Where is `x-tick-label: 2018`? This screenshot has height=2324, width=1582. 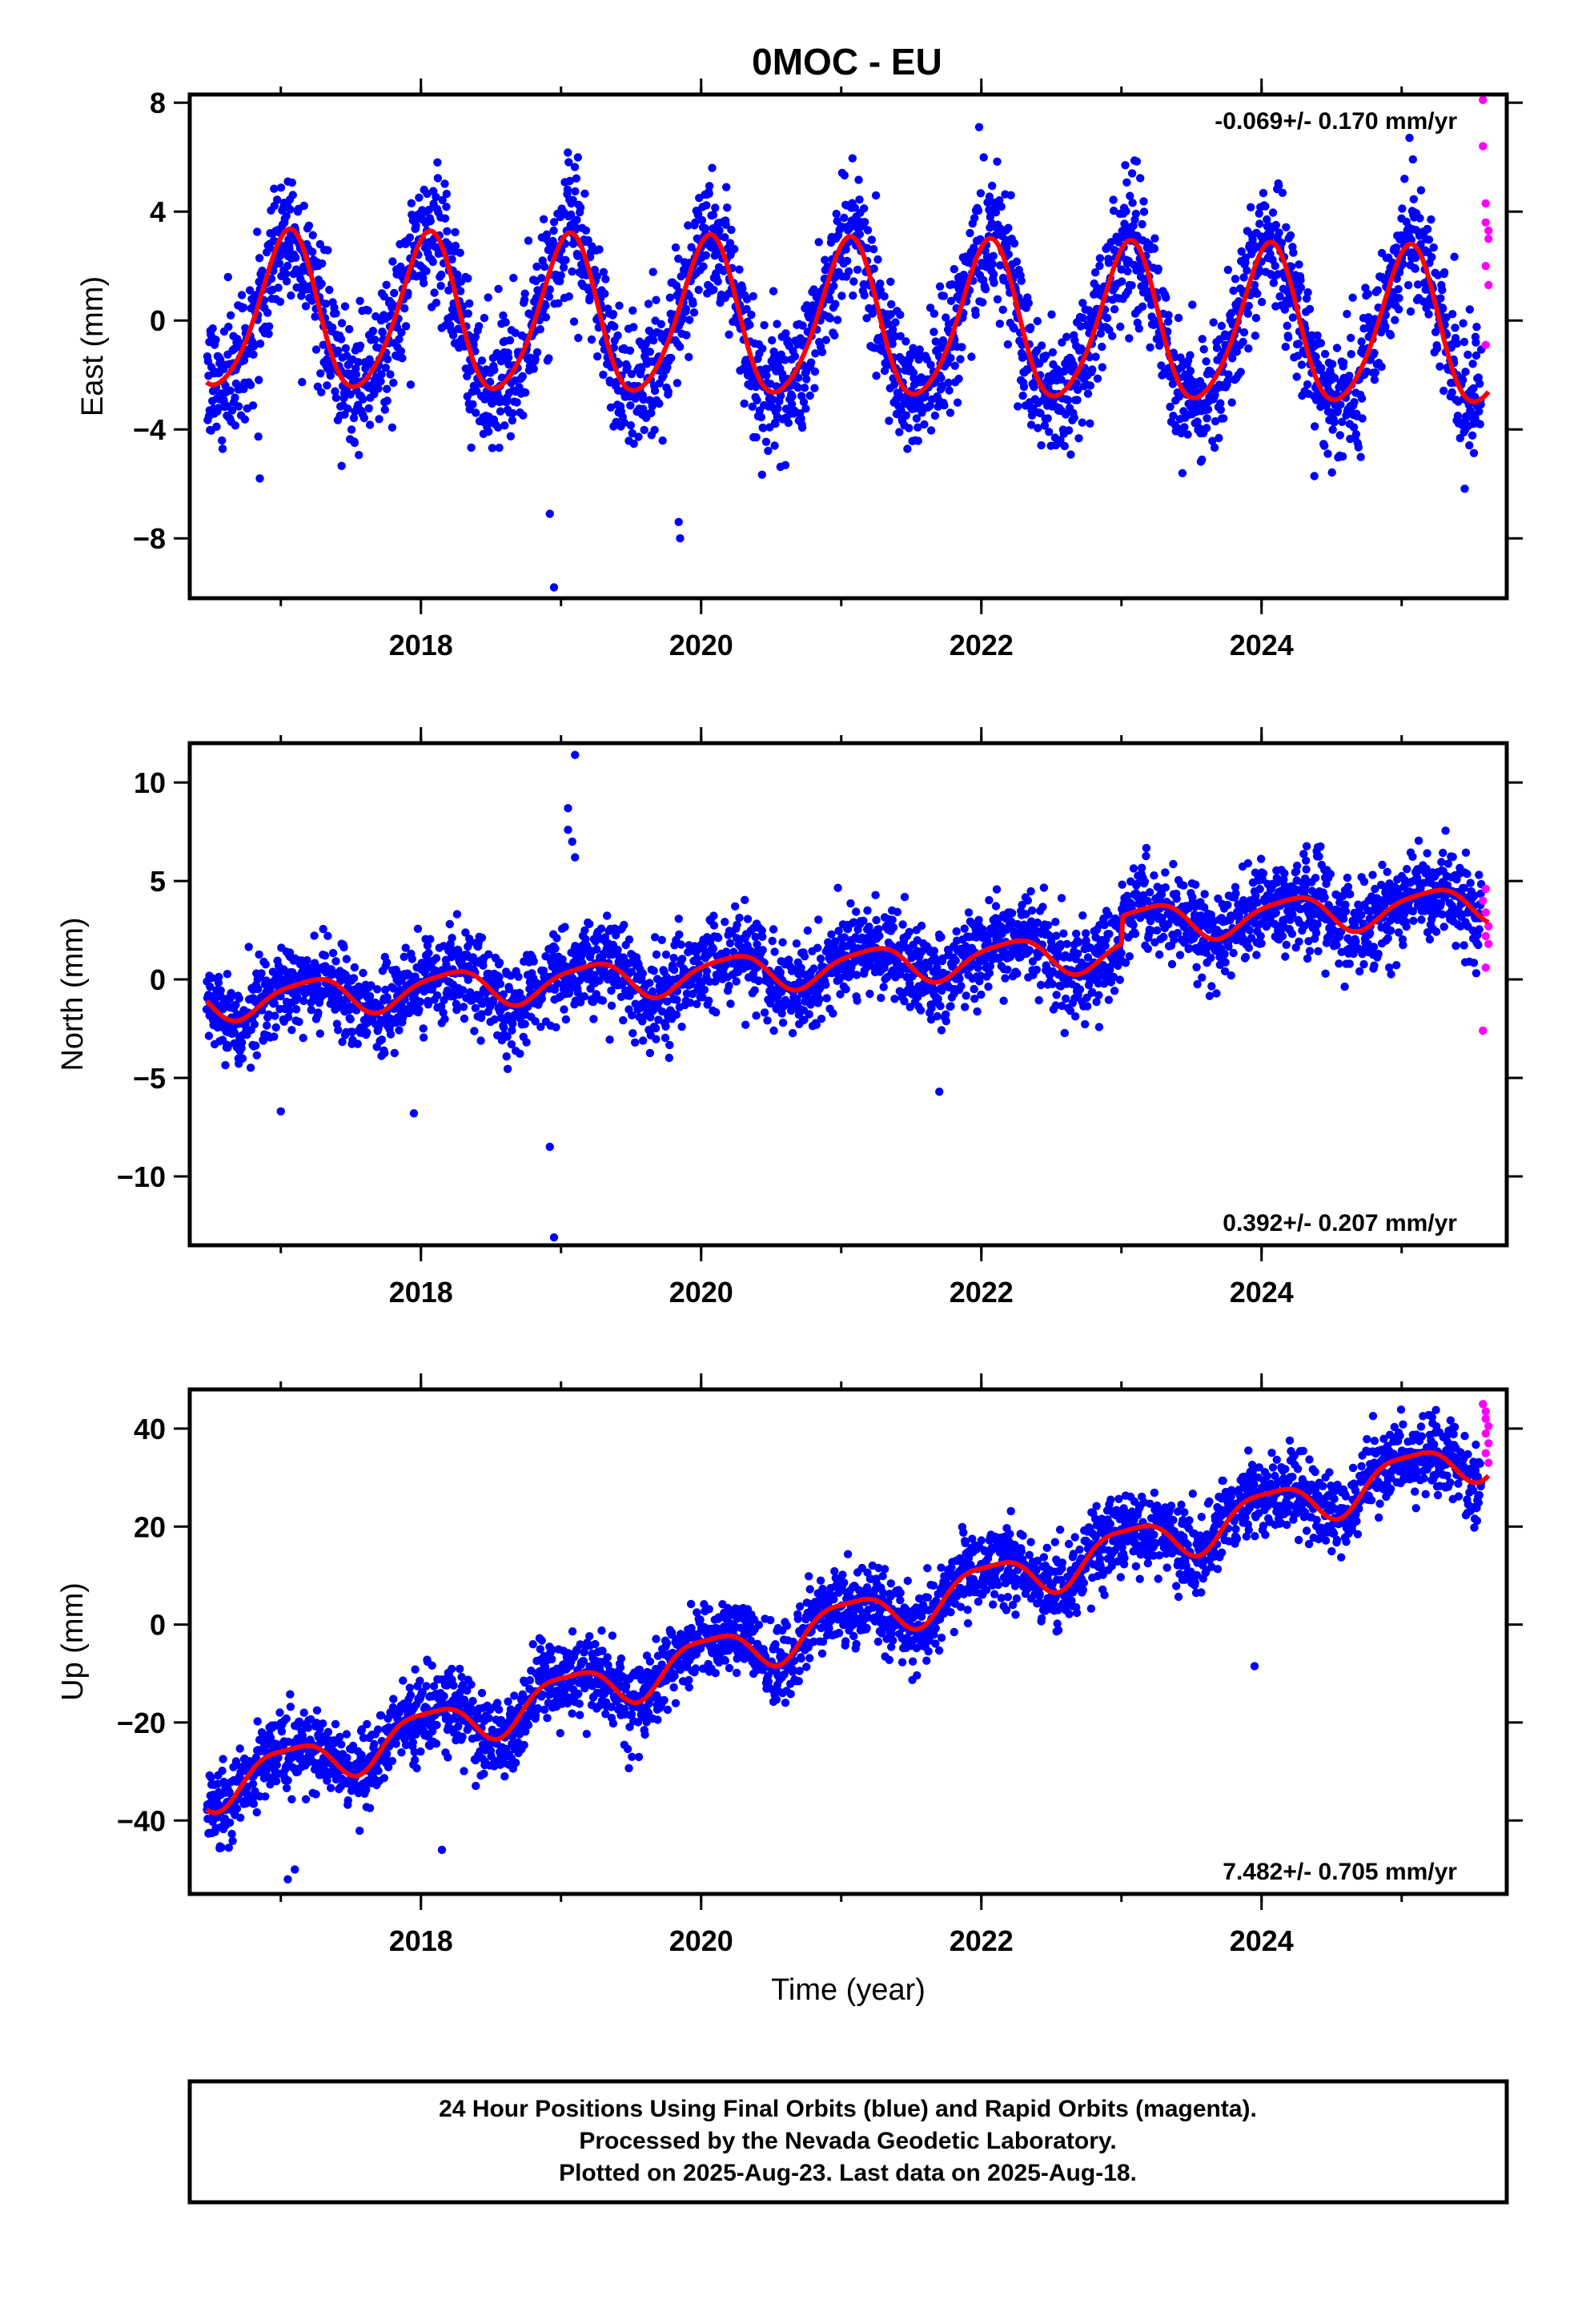
x-tick-label: 2018 is located at coordinates (421, 645).